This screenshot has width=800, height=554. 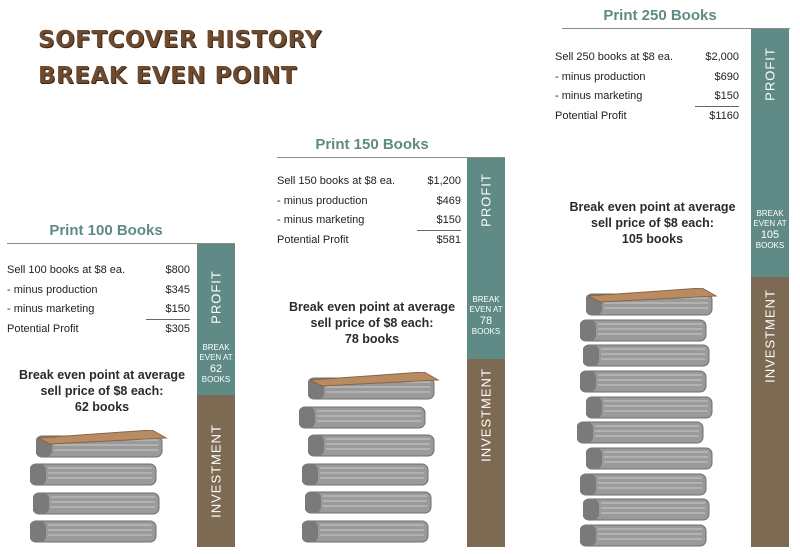 What do you see at coordinates (216, 369) in the screenshot?
I see `badge-number: 62` at bounding box center [216, 369].